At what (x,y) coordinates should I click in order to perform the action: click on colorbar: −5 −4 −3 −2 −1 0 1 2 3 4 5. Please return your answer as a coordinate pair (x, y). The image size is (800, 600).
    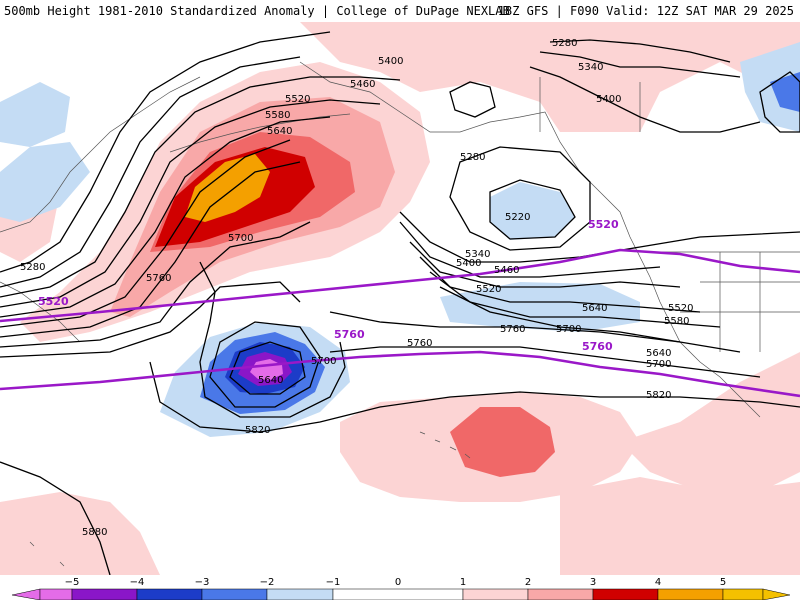
    Looking at the image, I should click on (401, 588).